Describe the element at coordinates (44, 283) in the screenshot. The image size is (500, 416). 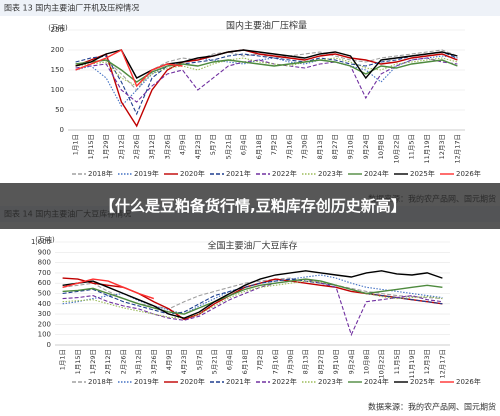
I see `y-tick-label: 600` at that location.